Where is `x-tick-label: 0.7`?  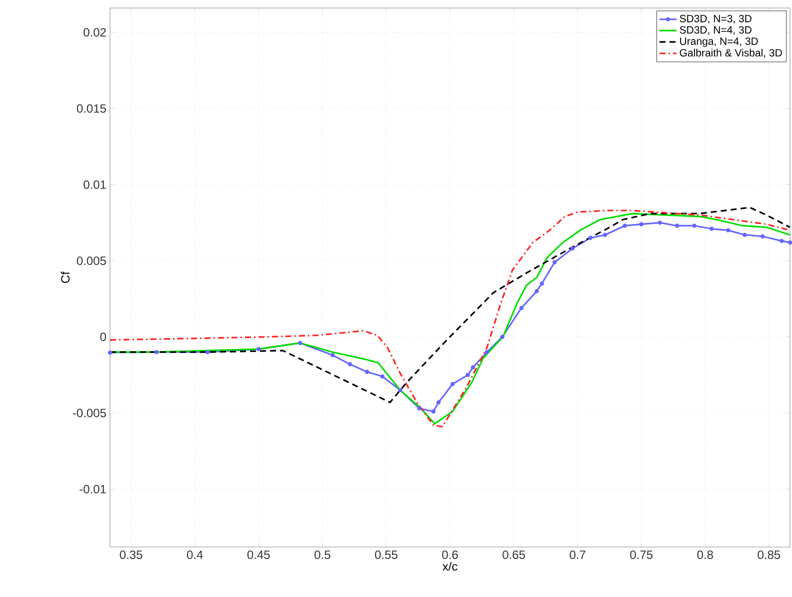
x-tick-label: 0.7 is located at coordinates (578, 555).